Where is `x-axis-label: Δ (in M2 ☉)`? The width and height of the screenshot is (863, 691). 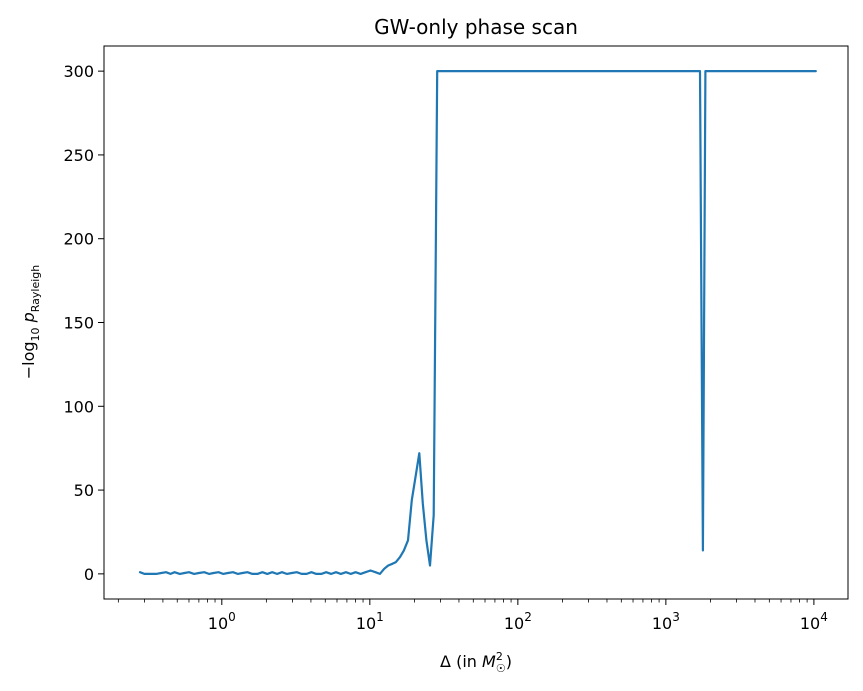 x-axis-label: Δ (in M2 ☉) is located at coordinates (476, 662).